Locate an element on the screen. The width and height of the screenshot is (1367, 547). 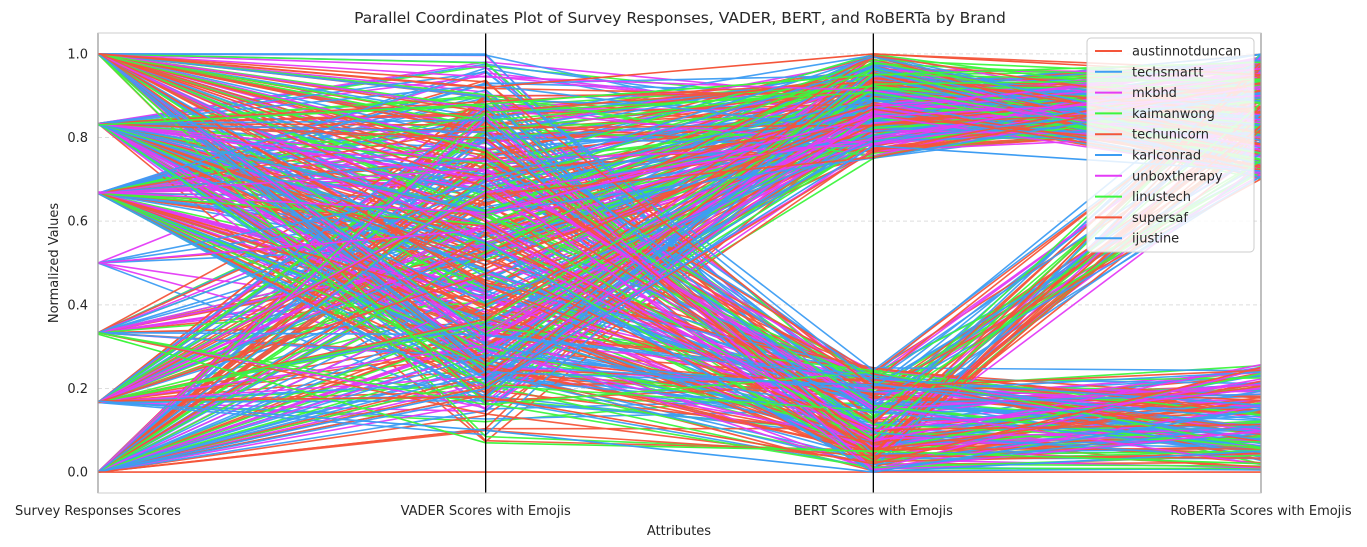
line-unboxtherapy is located at coordinates (679, 100).